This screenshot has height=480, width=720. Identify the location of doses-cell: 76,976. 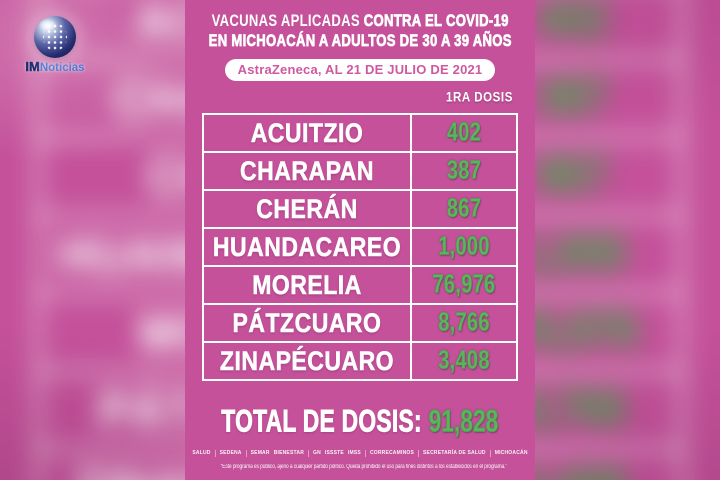
(464, 285).